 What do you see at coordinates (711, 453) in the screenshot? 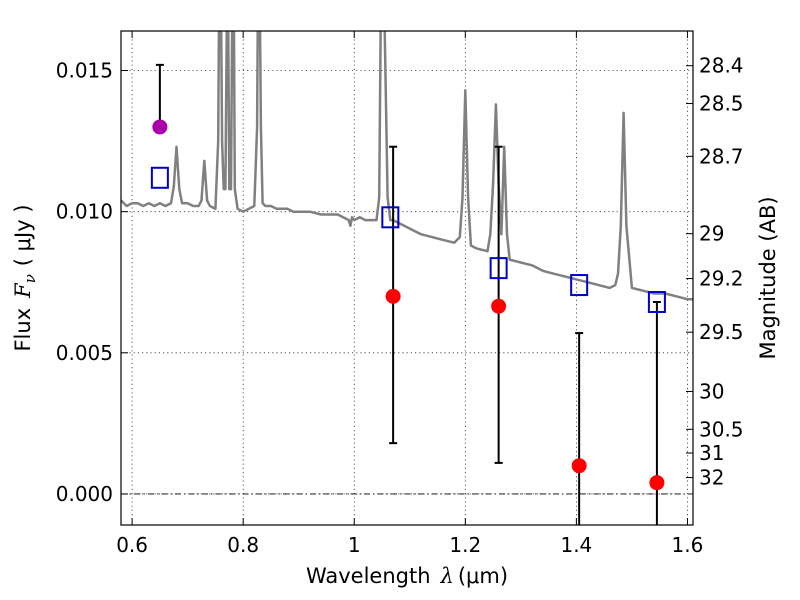
I see `right-tick-label: 31` at bounding box center [711, 453].